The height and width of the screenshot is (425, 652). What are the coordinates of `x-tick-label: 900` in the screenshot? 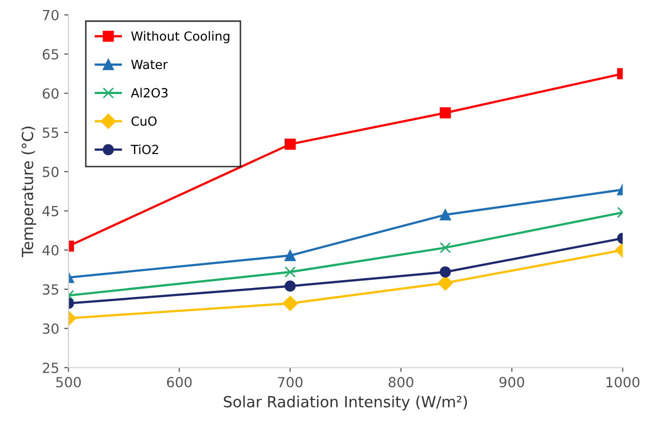 It's located at (511, 382).